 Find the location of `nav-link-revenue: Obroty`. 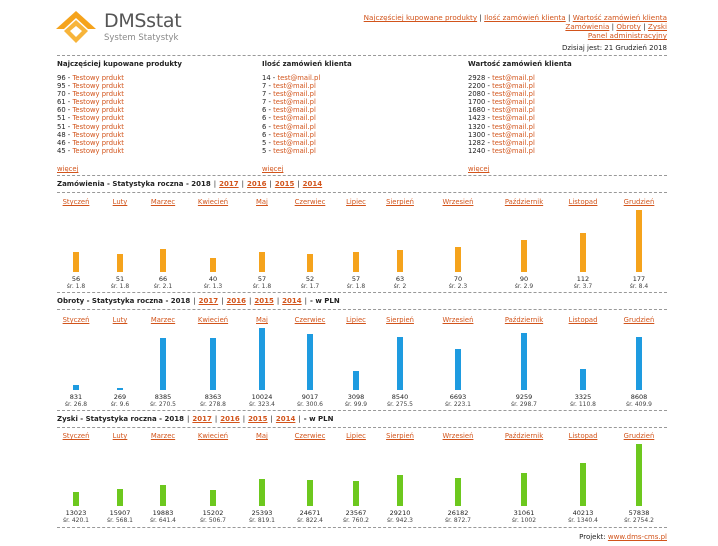

nav-link-revenue: Obroty is located at coordinates (628, 26).